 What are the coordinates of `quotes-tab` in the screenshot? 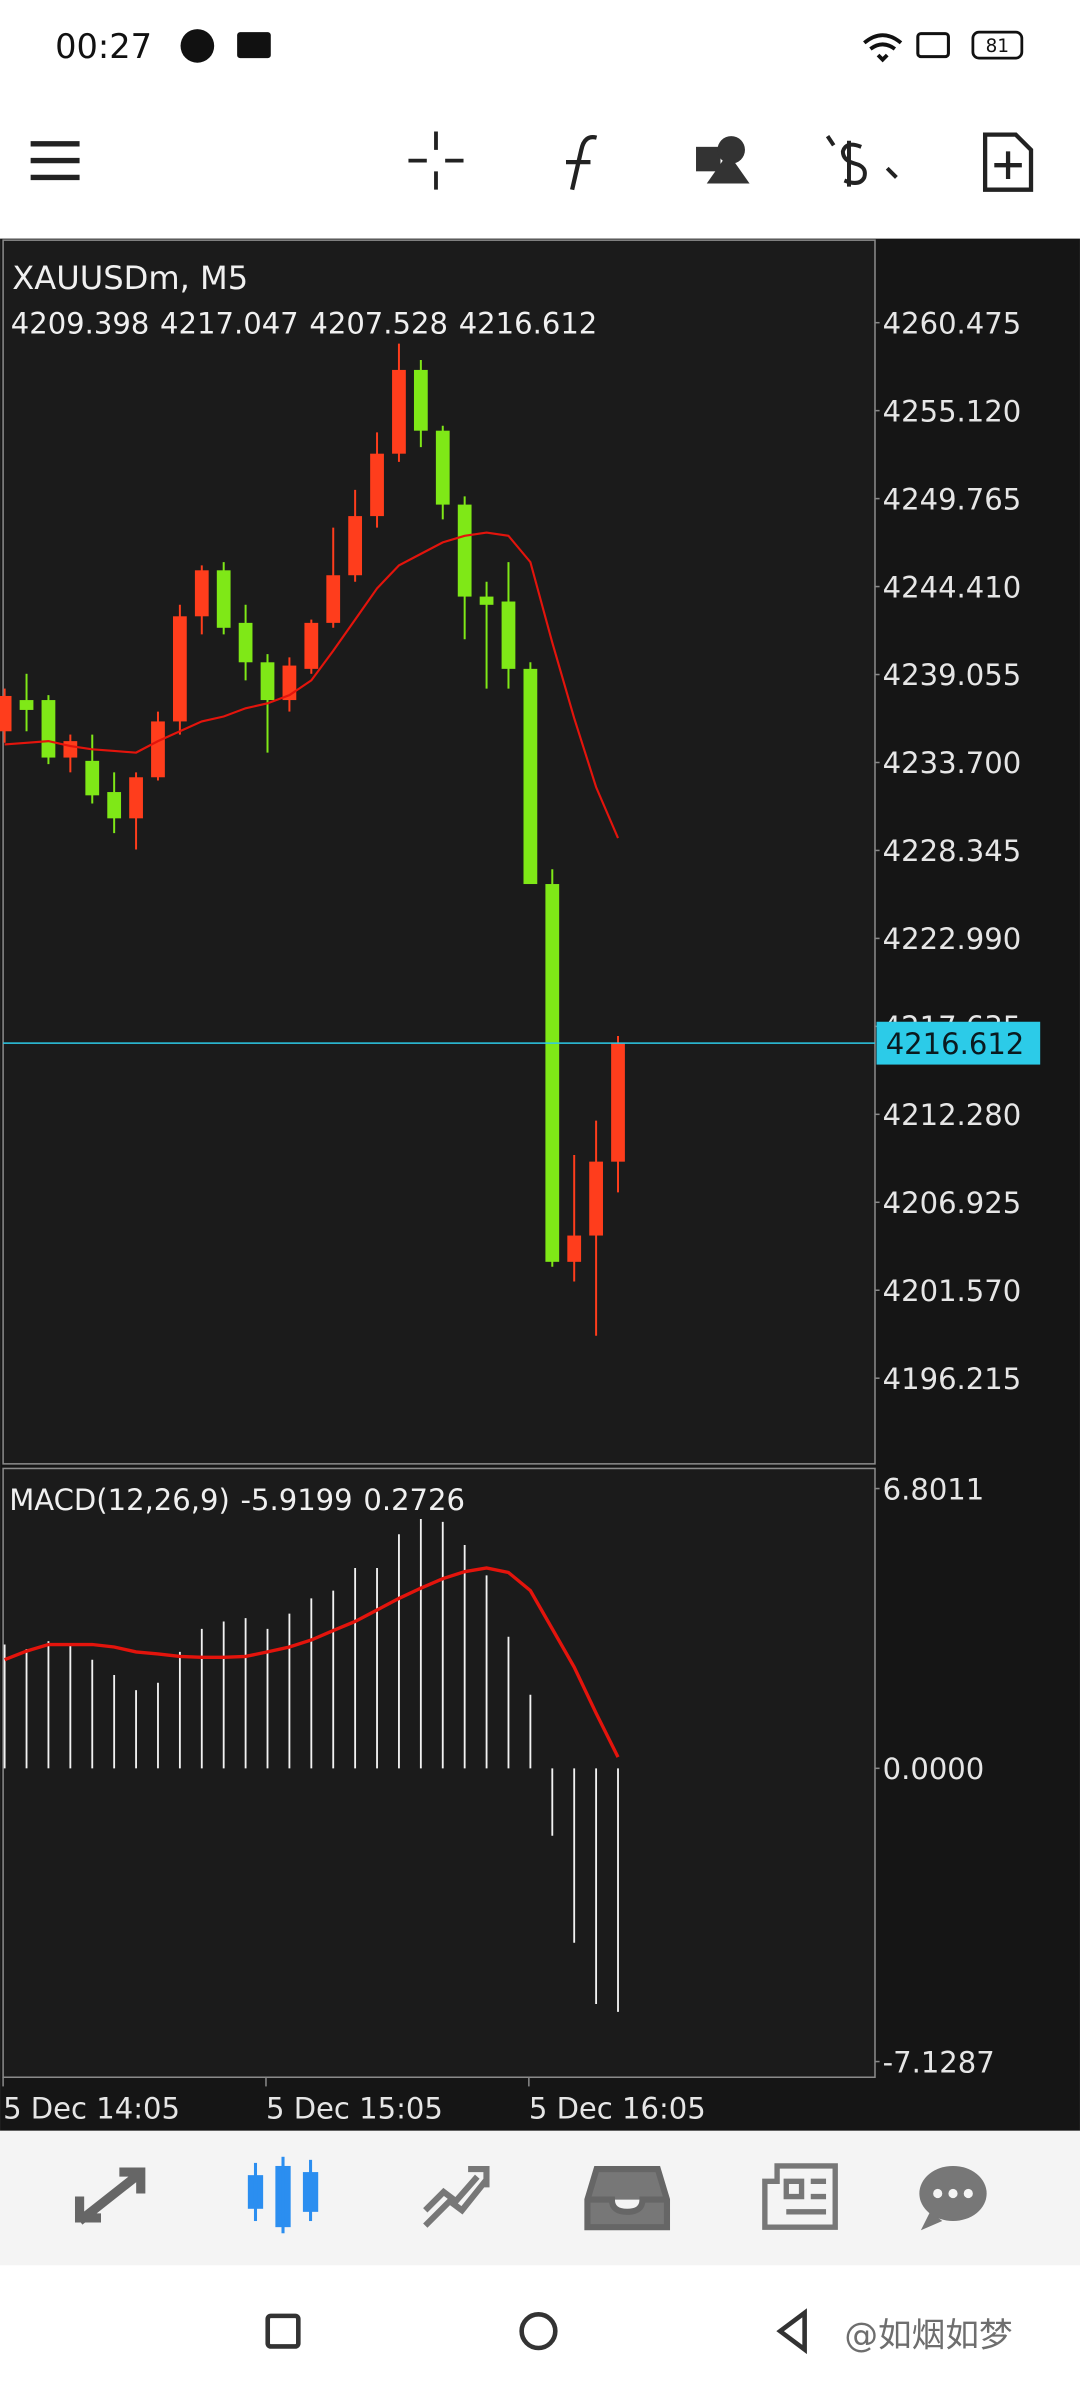 It's located at (110, 2196).